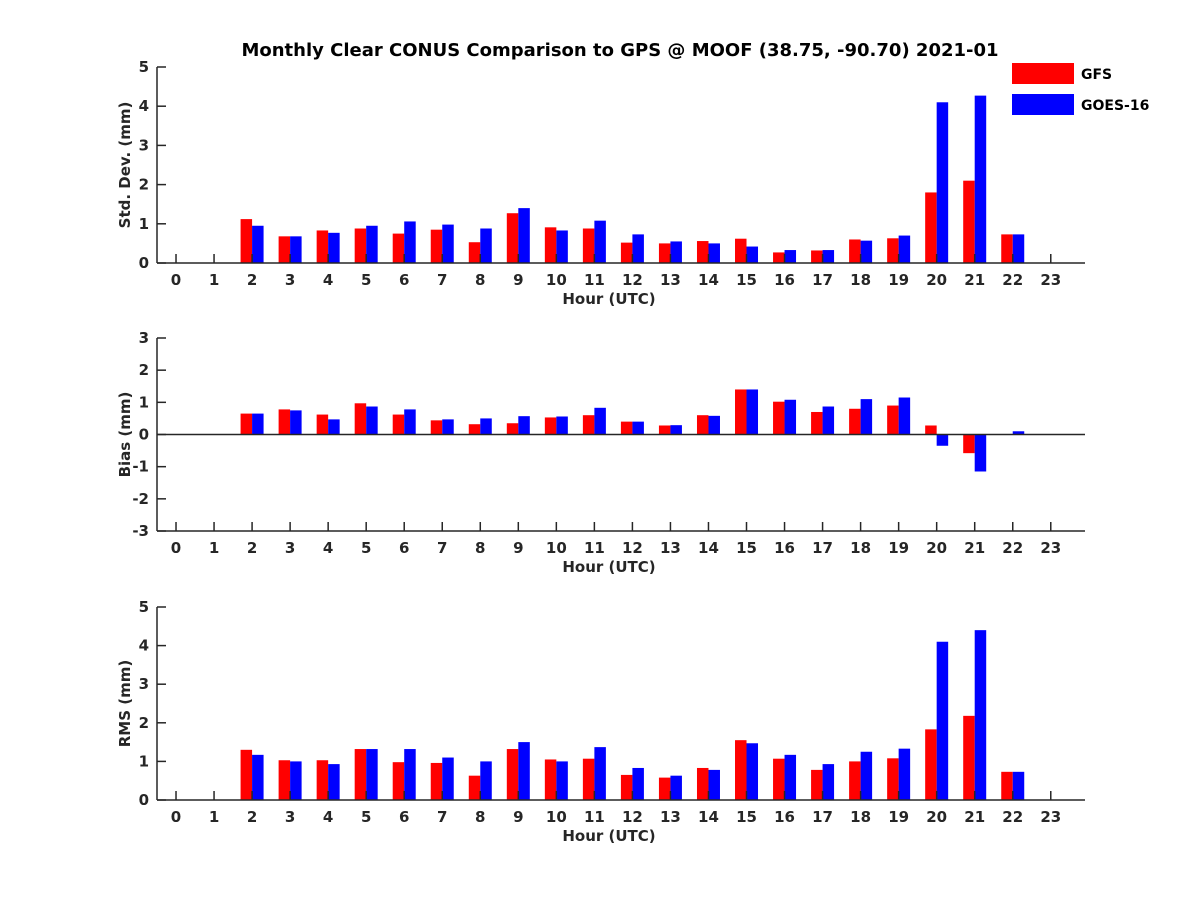  I want to click on x-tick-label: 15, so click(746, 817).